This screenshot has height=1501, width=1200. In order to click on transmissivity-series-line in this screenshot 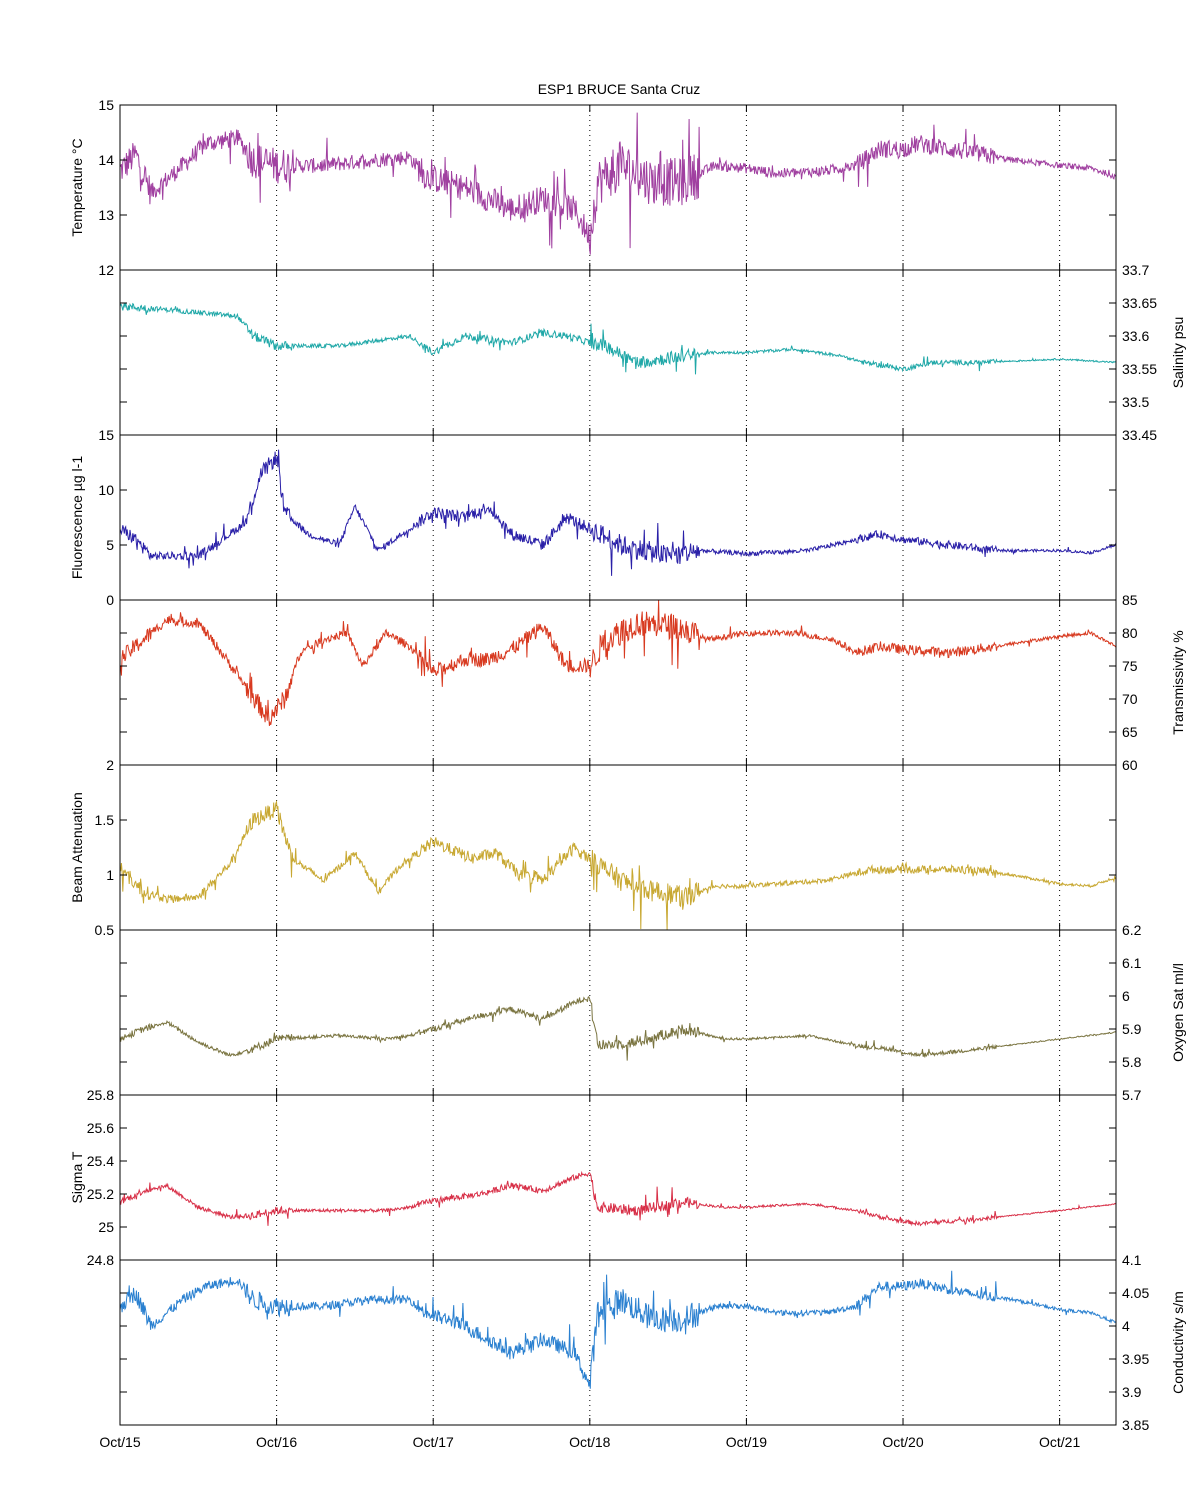, I will do `click(618, 663)`.